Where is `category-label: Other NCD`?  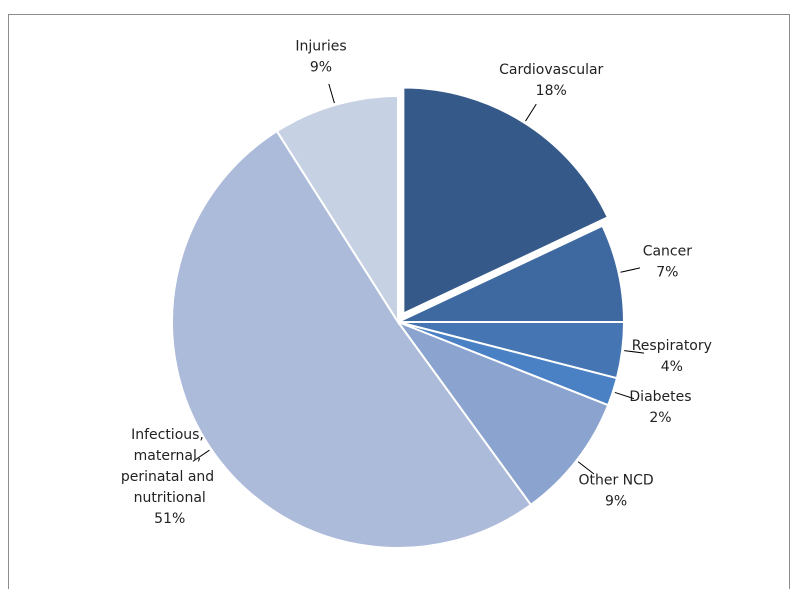
category-label: Other NCD is located at coordinates (615, 481).